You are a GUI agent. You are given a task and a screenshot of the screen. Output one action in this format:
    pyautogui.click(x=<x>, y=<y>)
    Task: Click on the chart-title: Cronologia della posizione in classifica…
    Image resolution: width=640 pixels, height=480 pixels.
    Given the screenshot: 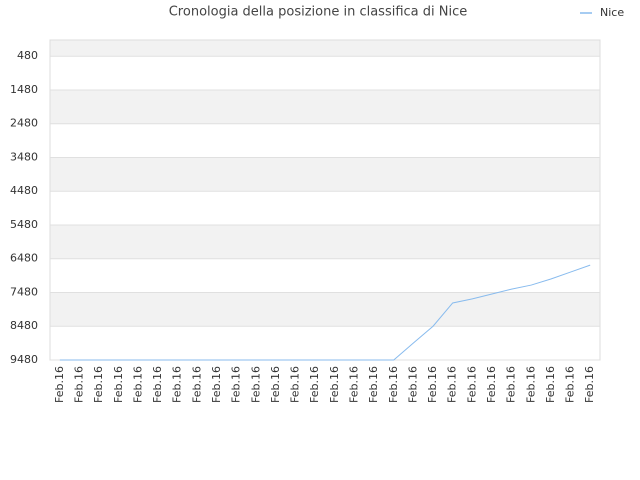 What is the action you would take?
    pyautogui.click(x=318, y=12)
    